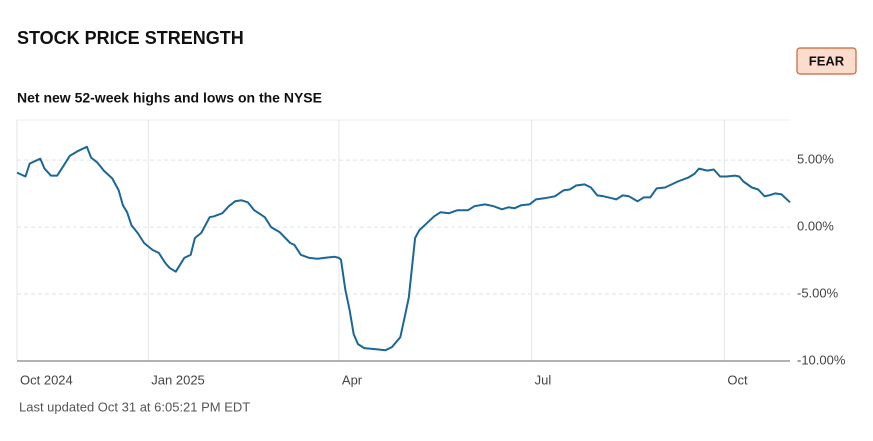 This screenshot has width=873, height=441. What do you see at coordinates (821, 359) in the screenshot?
I see `y-tick-label: -10.00%` at bounding box center [821, 359].